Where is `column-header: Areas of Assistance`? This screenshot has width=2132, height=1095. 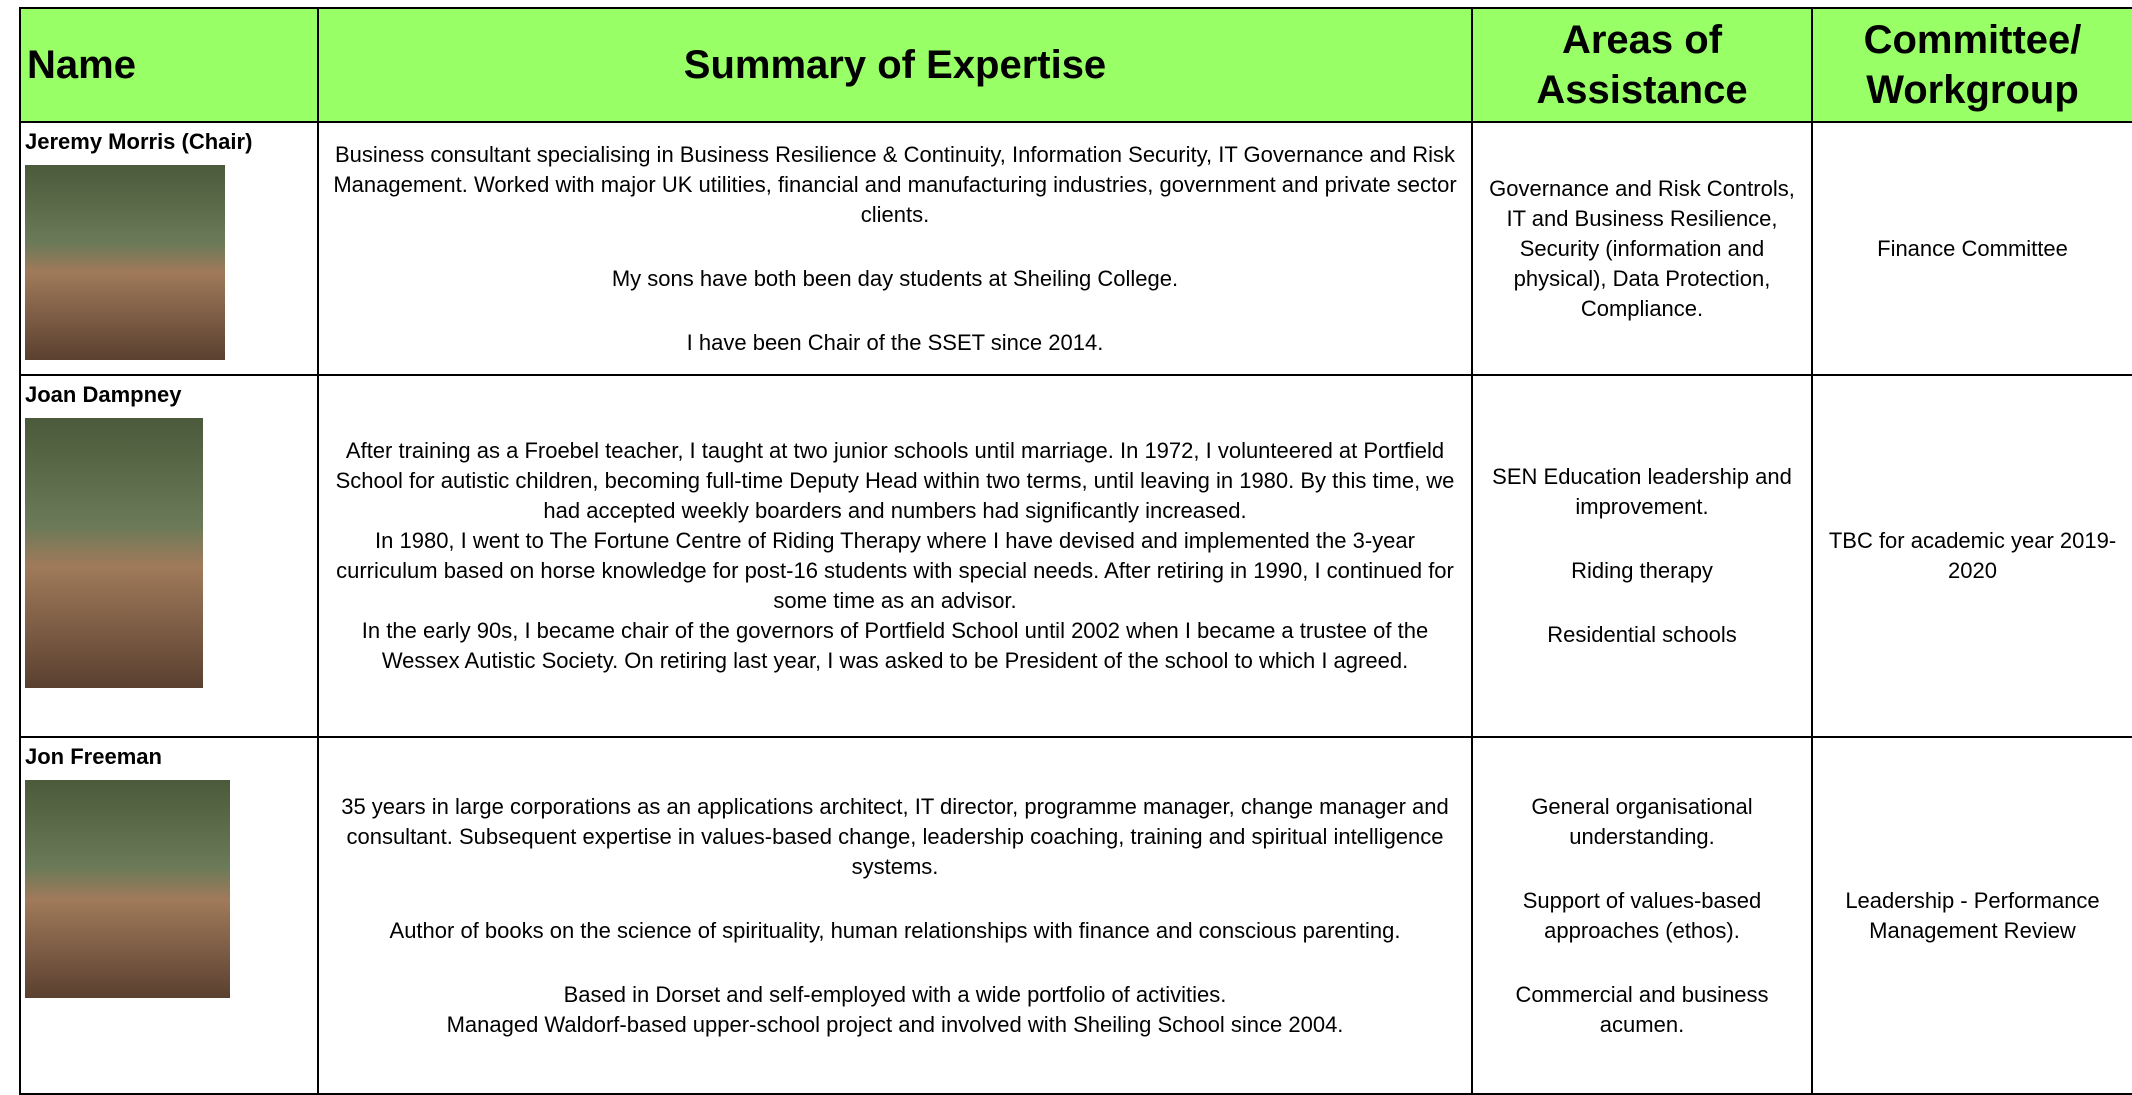 column-header: Areas of Assistance is located at coordinates (1642, 65).